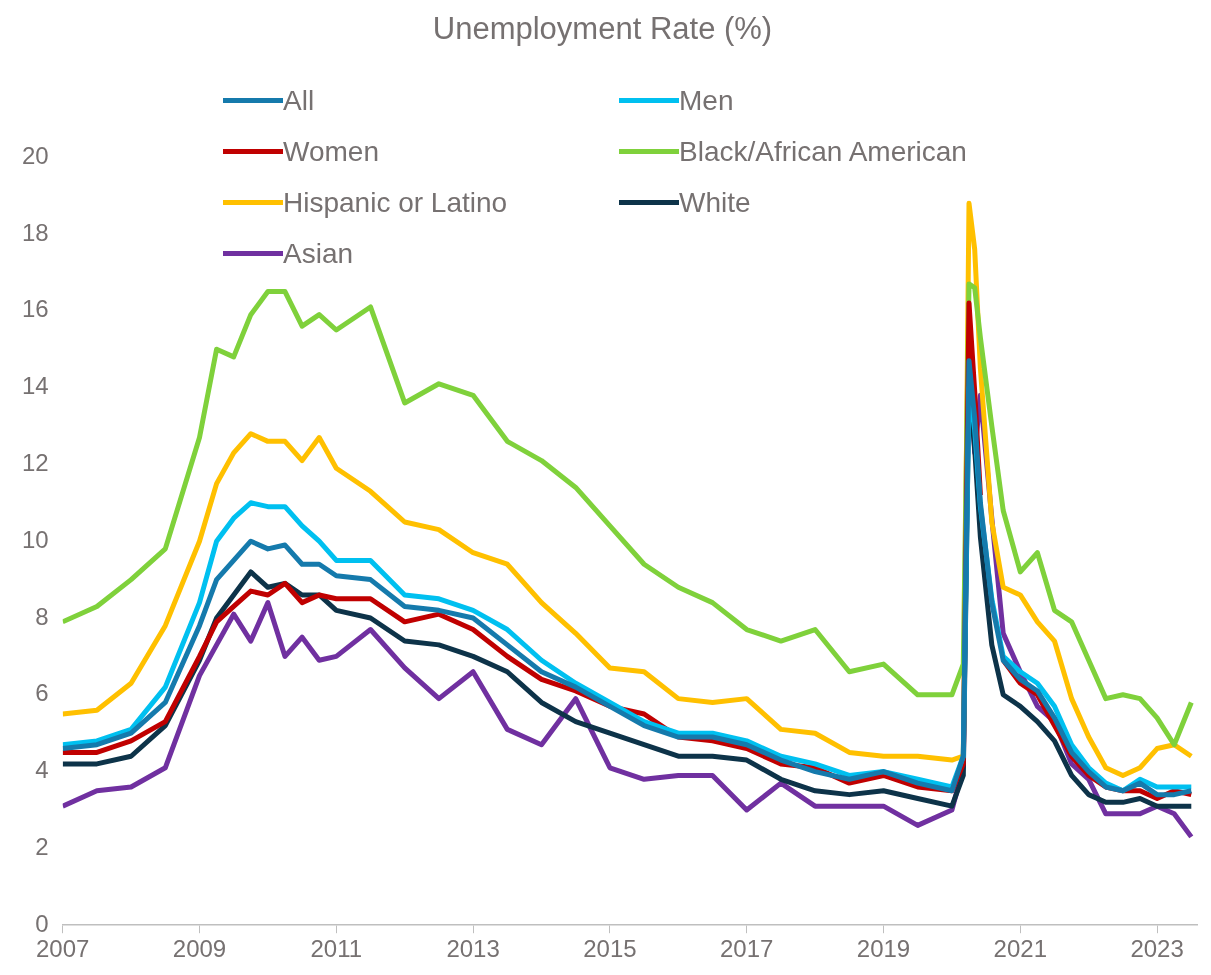 This screenshot has height=975, width=1211. I want to click on x-tick-label: 2017, so click(747, 949).